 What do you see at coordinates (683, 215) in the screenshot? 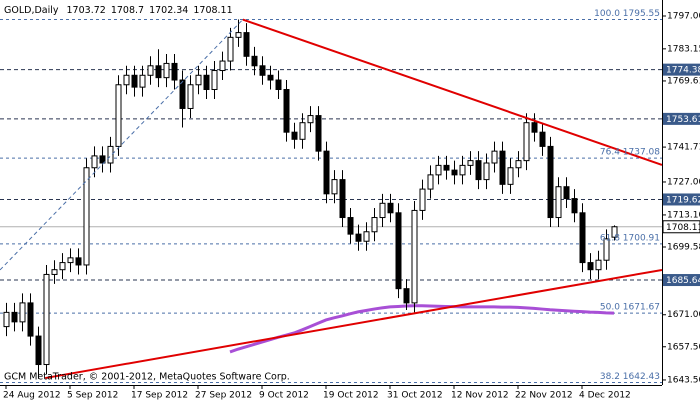
I see `y-tick-label: 1713.10` at bounding box center [683, 215].